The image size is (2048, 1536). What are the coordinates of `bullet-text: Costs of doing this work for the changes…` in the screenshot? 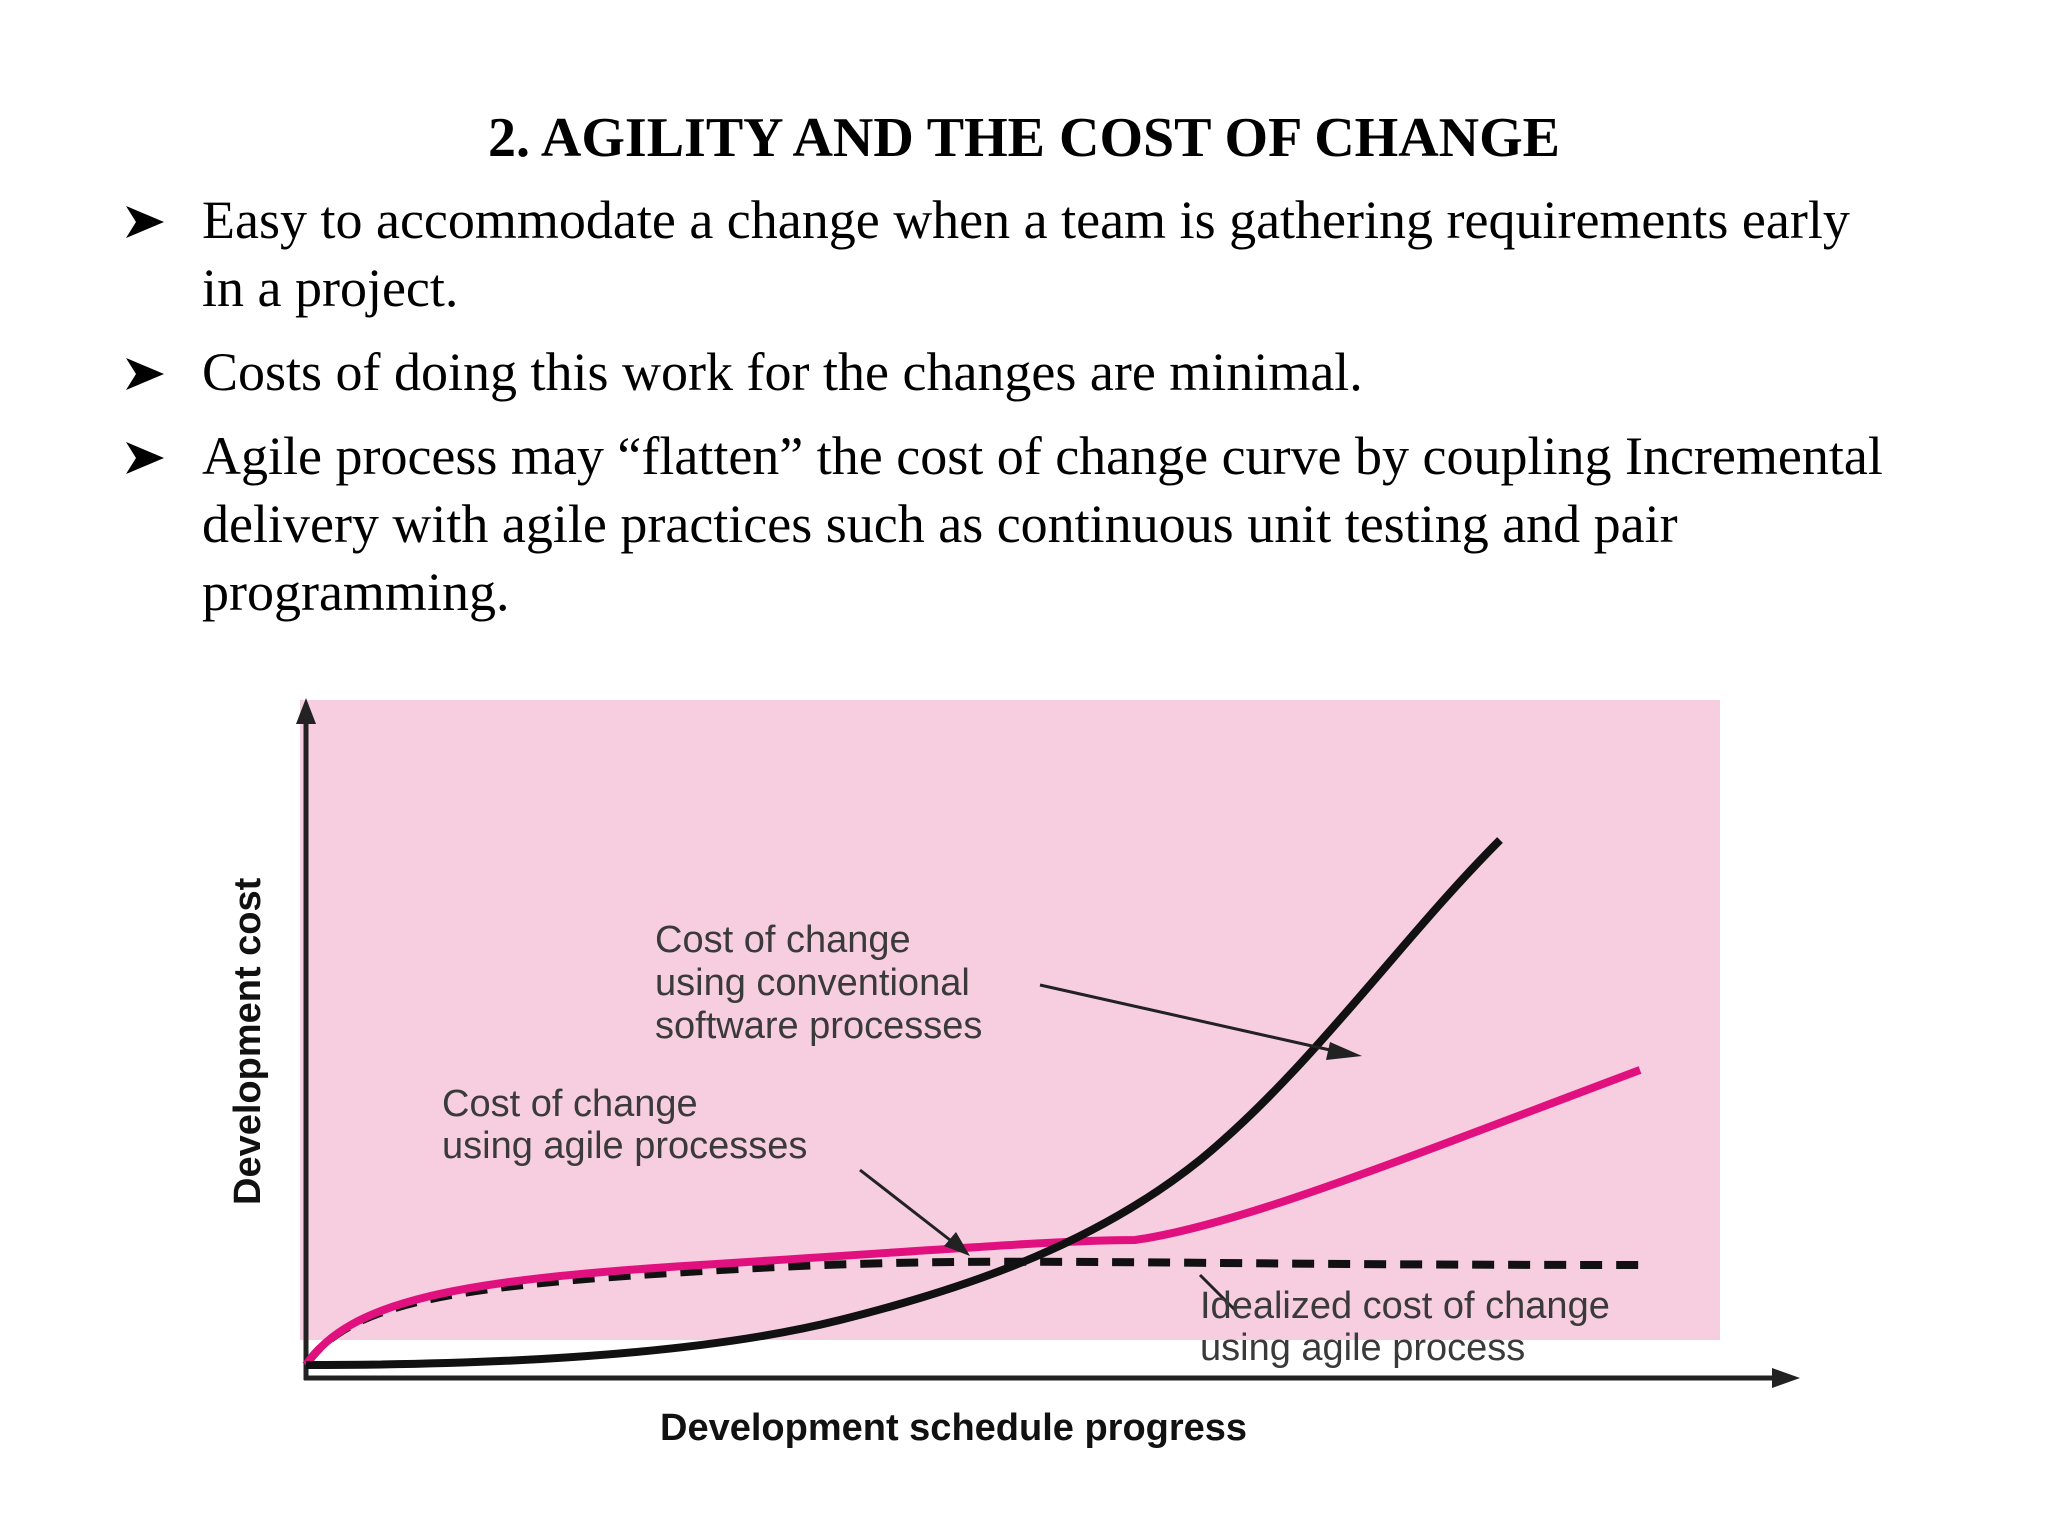 It's located at (782, 372).